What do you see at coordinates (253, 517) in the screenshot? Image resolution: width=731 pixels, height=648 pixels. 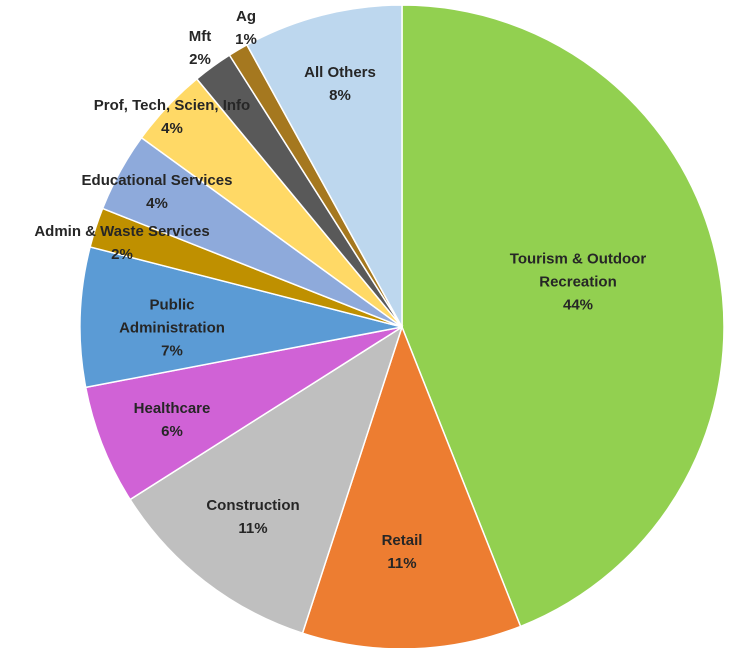 I see `slice-label: Construction 11%` at bounding box center [253, 517].